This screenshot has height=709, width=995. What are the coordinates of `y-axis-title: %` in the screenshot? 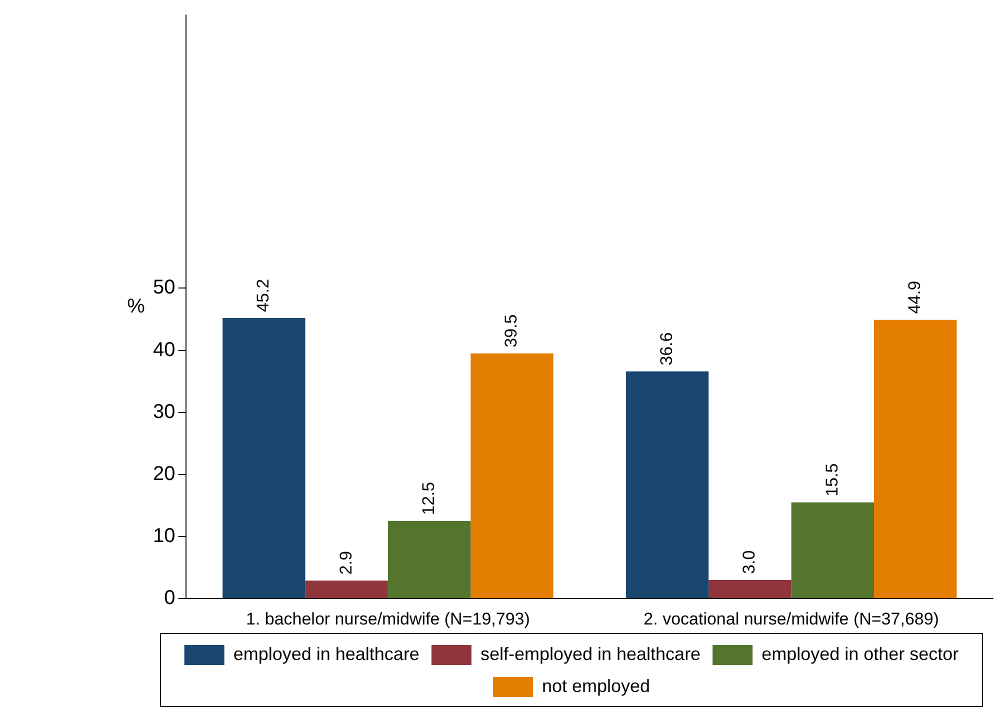 It's located at (136, 306).